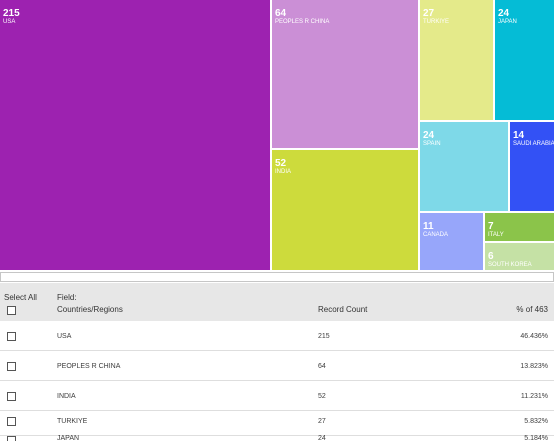 This screenshot has width=554, height=443. I want to click on tile-label: CANADA, so click(436, 235).